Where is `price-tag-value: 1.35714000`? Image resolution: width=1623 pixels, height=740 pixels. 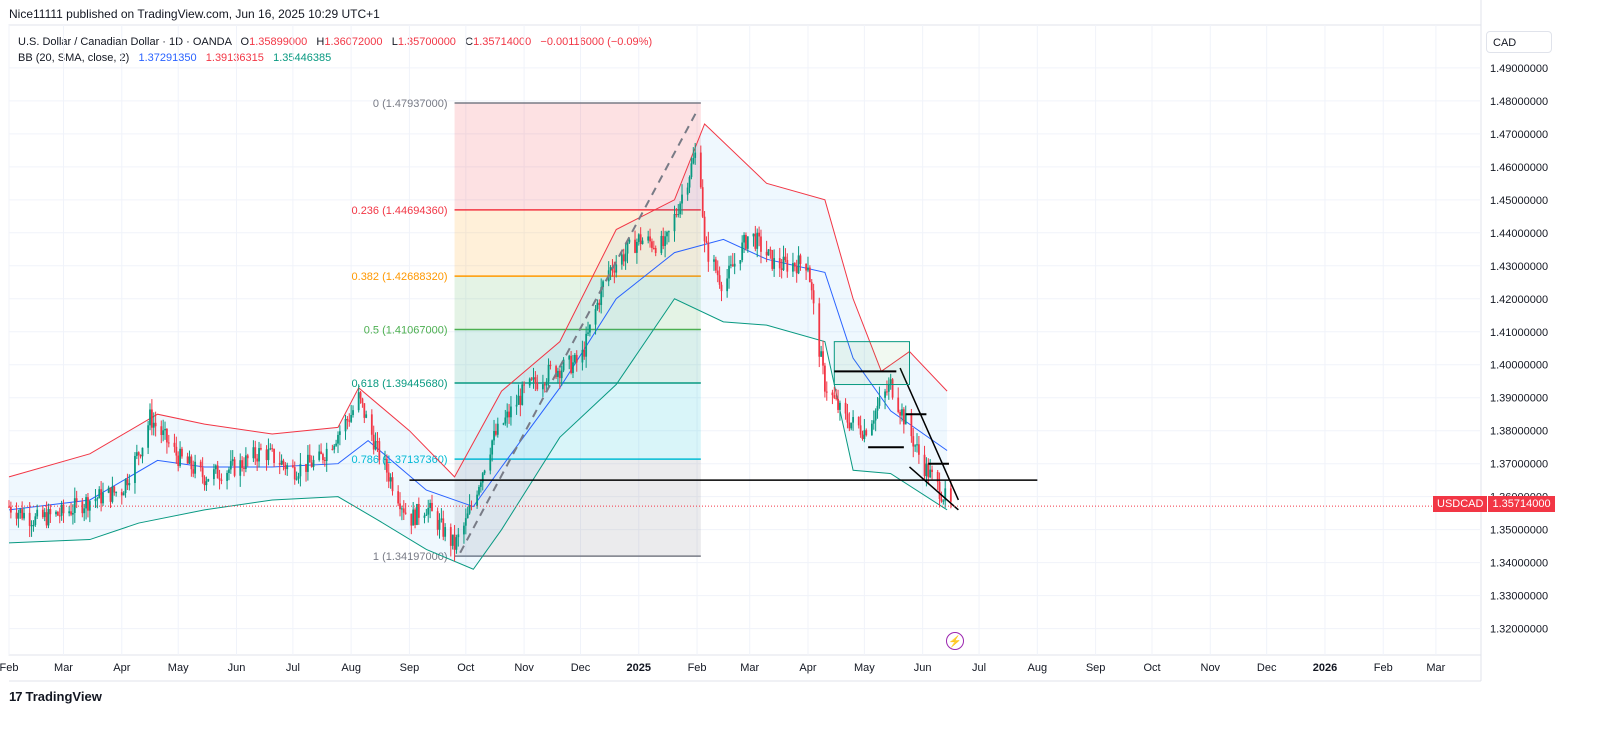
price-tag-value: 1.35714000 is located at coordinates (1521, 504).